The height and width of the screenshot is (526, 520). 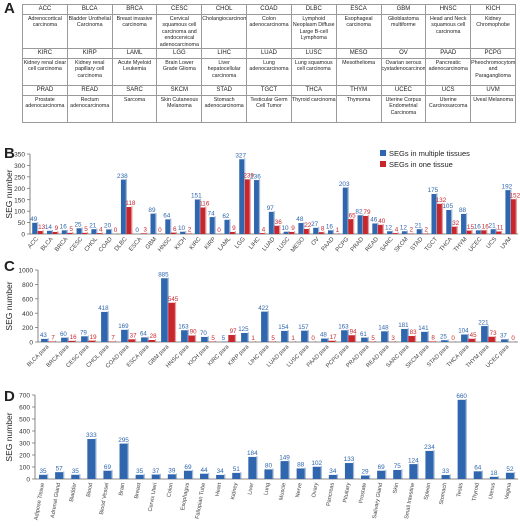 What do you see at coordinates (123, 440) in the screenshot?
I see `value-label: 295` at bounding box center [123, 440].